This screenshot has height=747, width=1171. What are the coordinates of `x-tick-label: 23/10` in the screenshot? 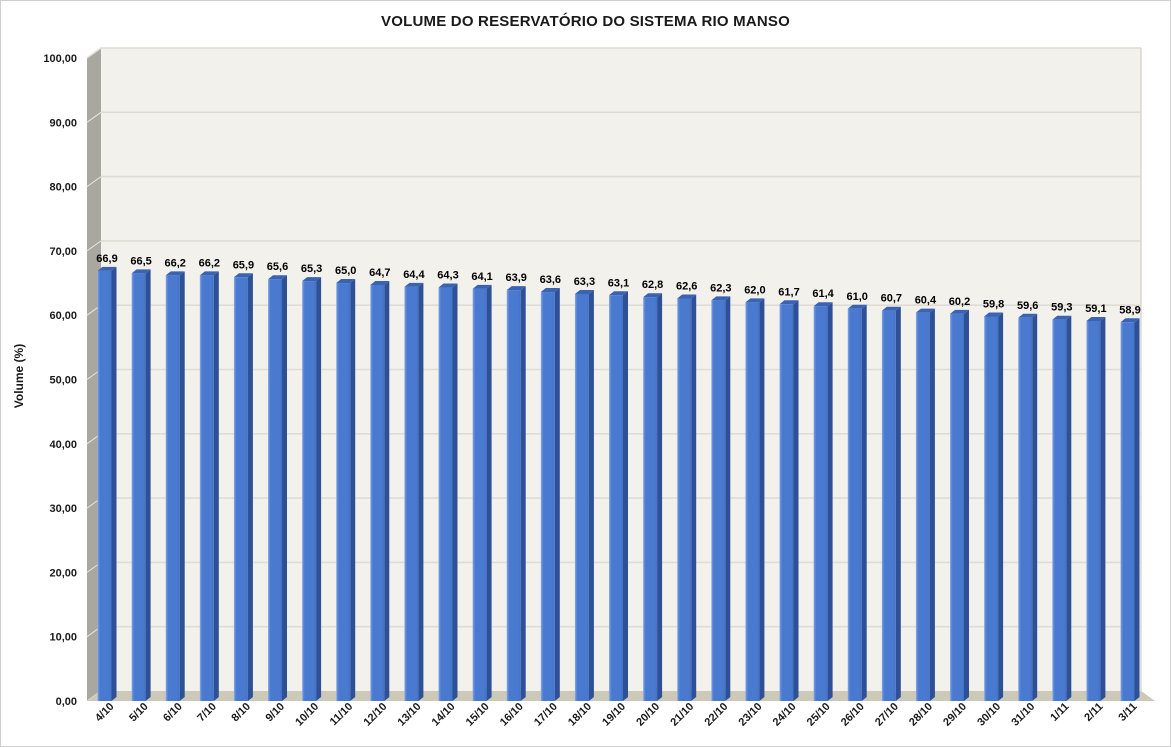 It's located at (751, 715).